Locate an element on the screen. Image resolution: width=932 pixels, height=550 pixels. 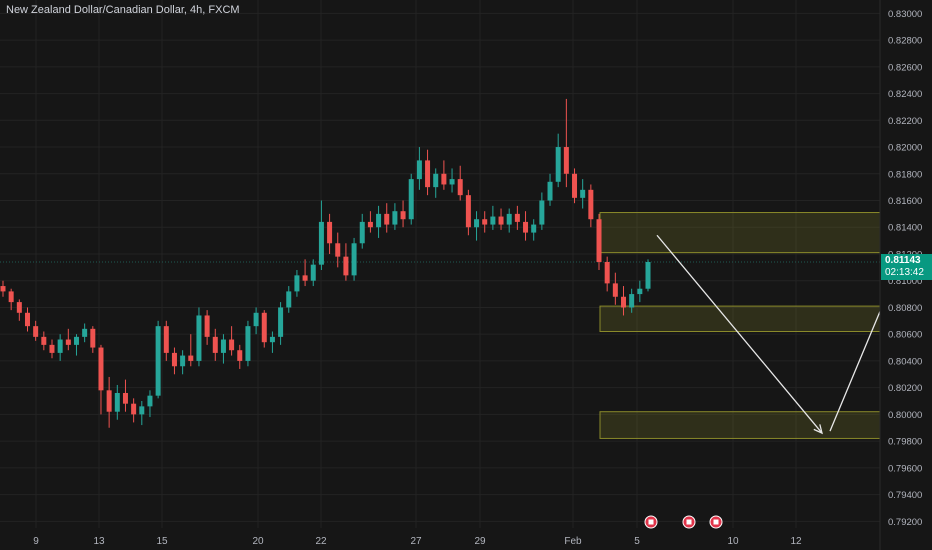
price-tick-label: 0.83000 is located at coordinates (905, 14).